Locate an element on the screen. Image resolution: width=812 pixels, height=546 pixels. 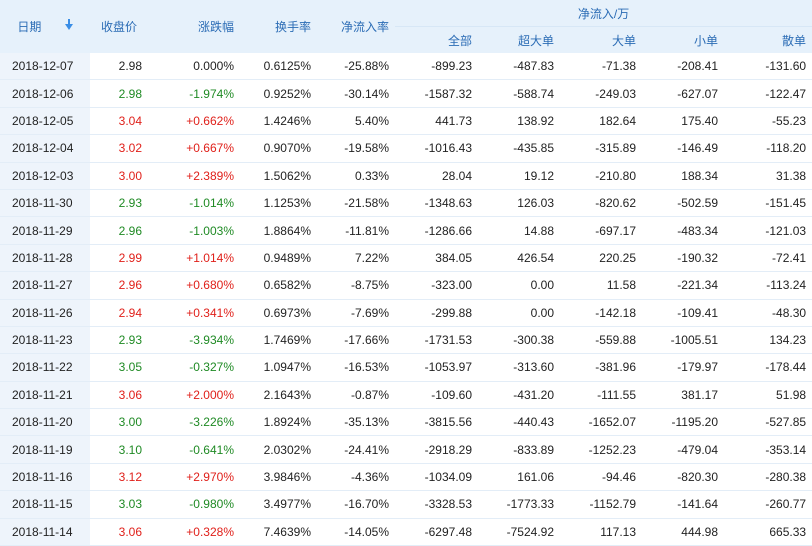
cell-net-rate: -8.75% is located at coordinates (356, 285).